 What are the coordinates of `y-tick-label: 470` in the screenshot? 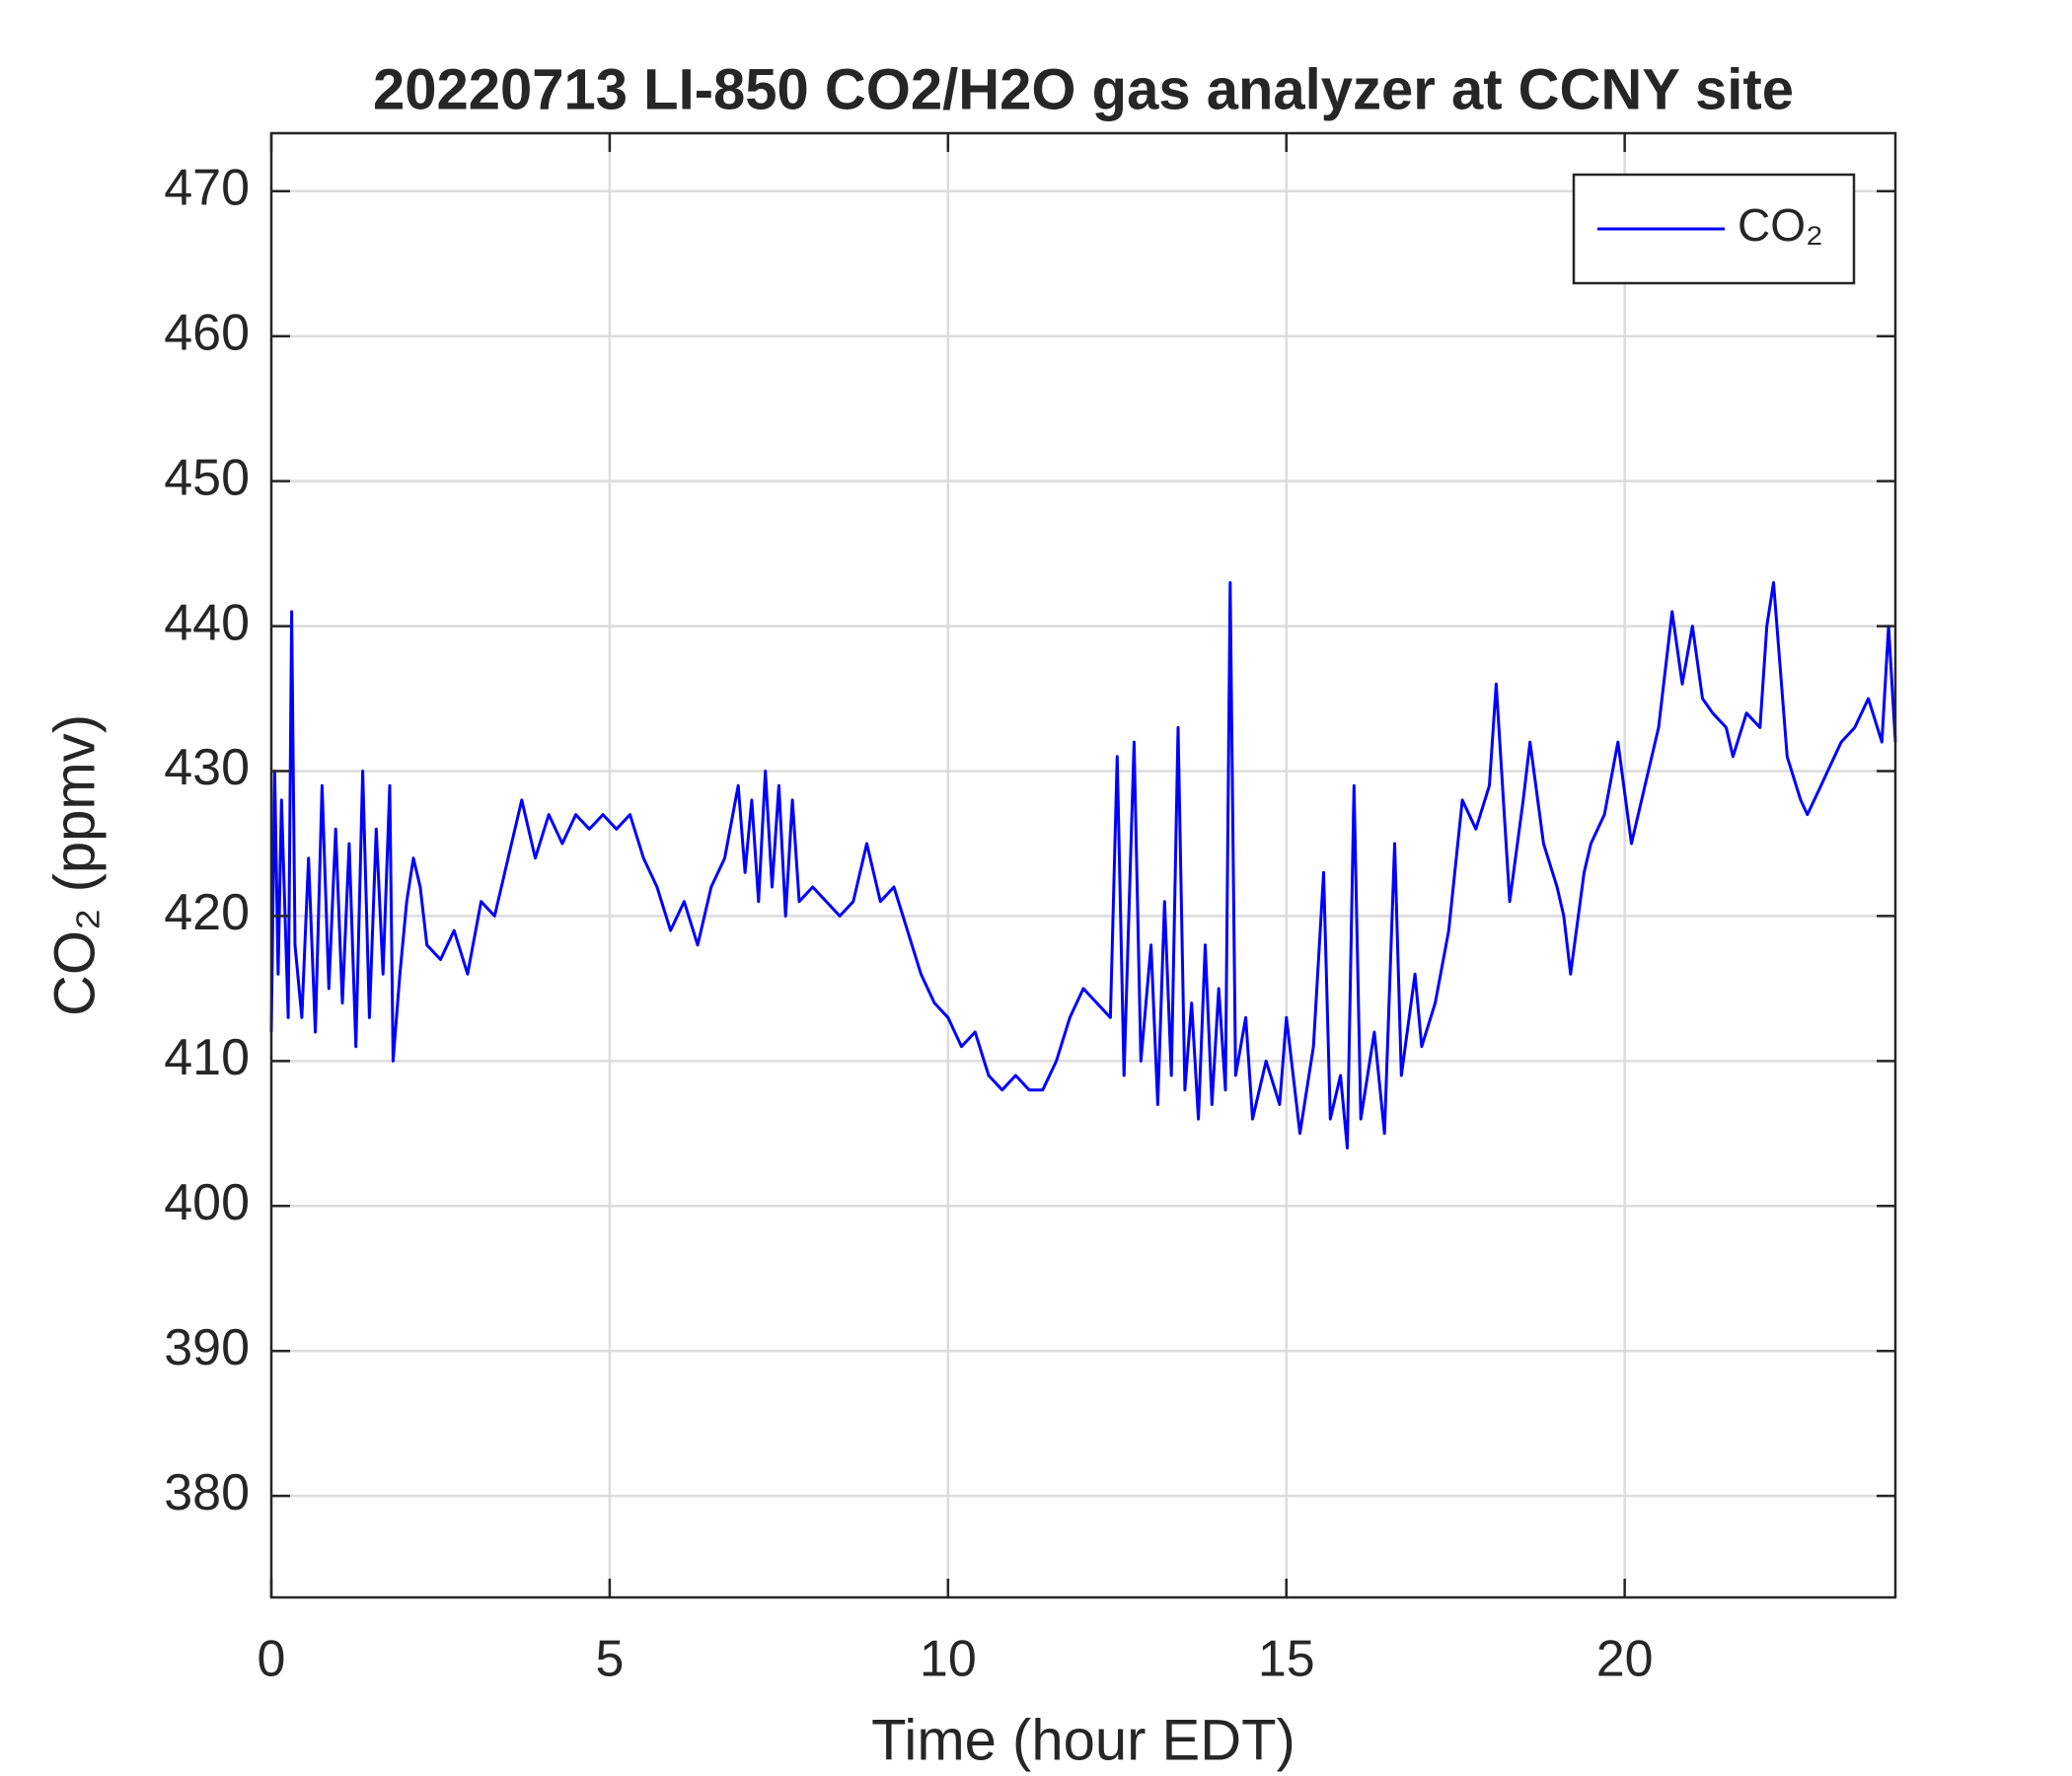 It's located at (207, 189).